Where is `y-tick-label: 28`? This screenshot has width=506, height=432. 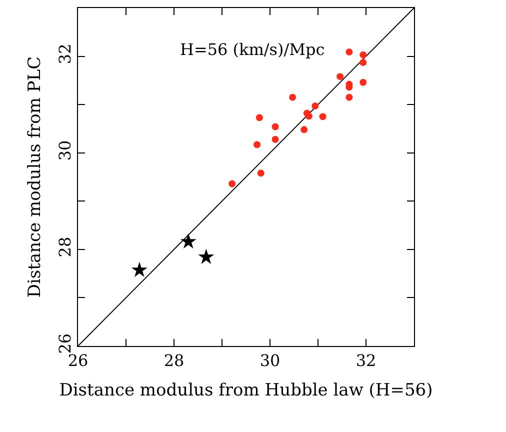
y-tick-label: 28 is located at coordinates (65, 247).